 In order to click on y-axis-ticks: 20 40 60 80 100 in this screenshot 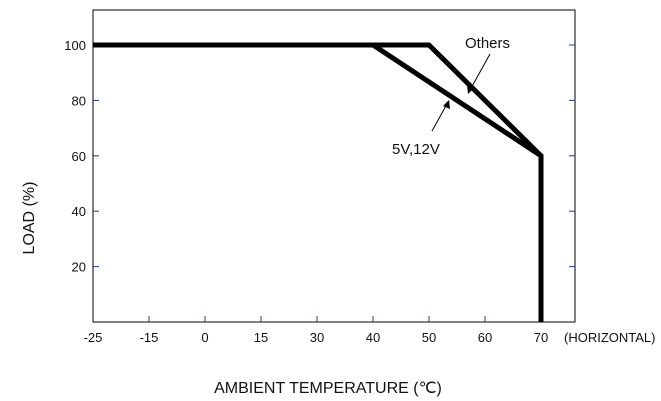, I will do `click(81, 156)`.